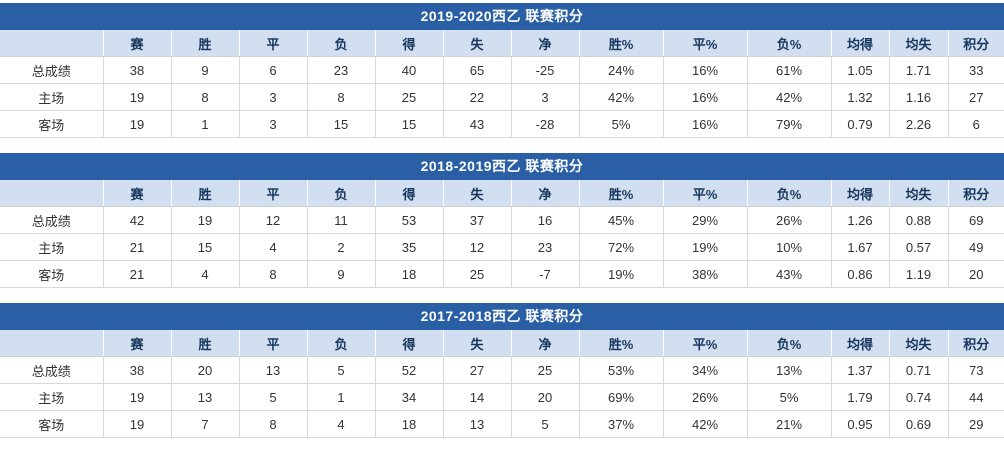 The image size is (1004, 451). What do you see at coordinates (477, 124) in the screenshot?
I see `stat-cell: 43` at bounding box center [477, 124].